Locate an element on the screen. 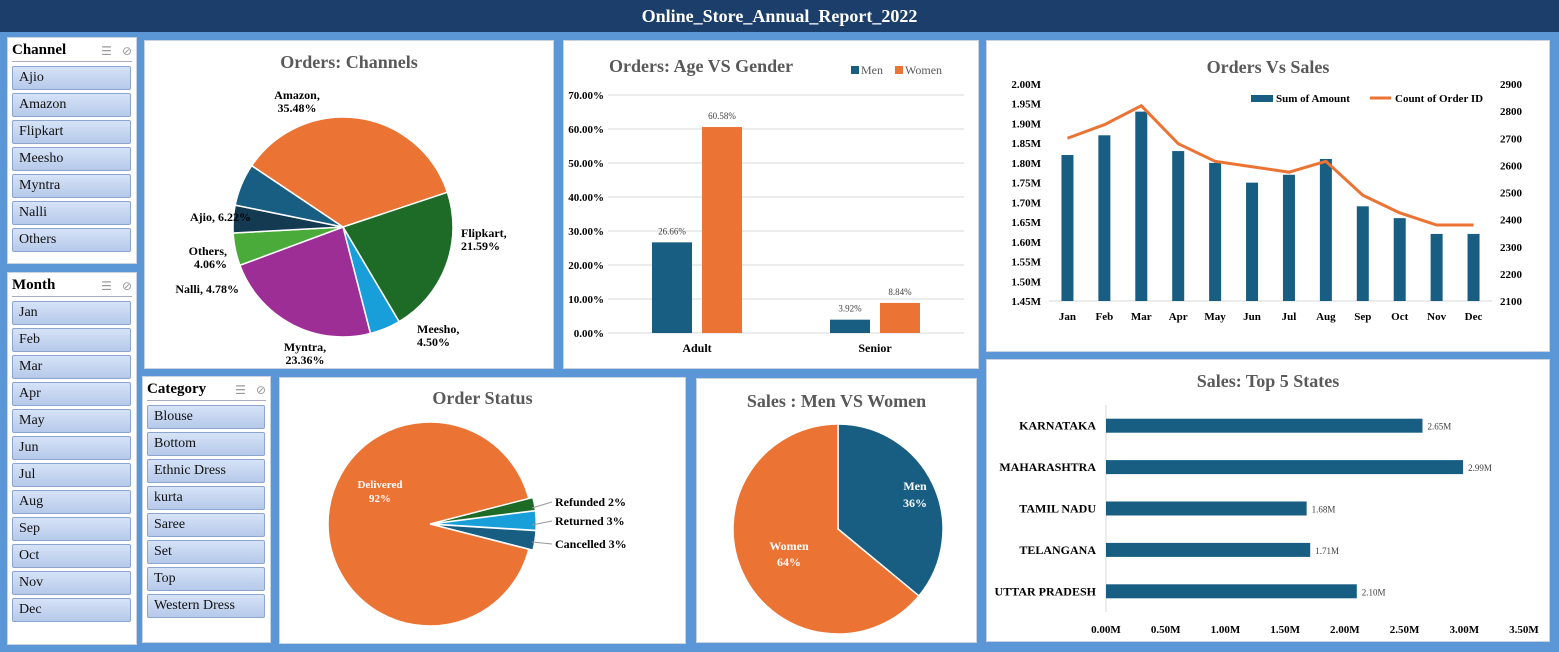 The image size is (1559, 652). data-label: Returned 3% is located at coordinates (590, 521).